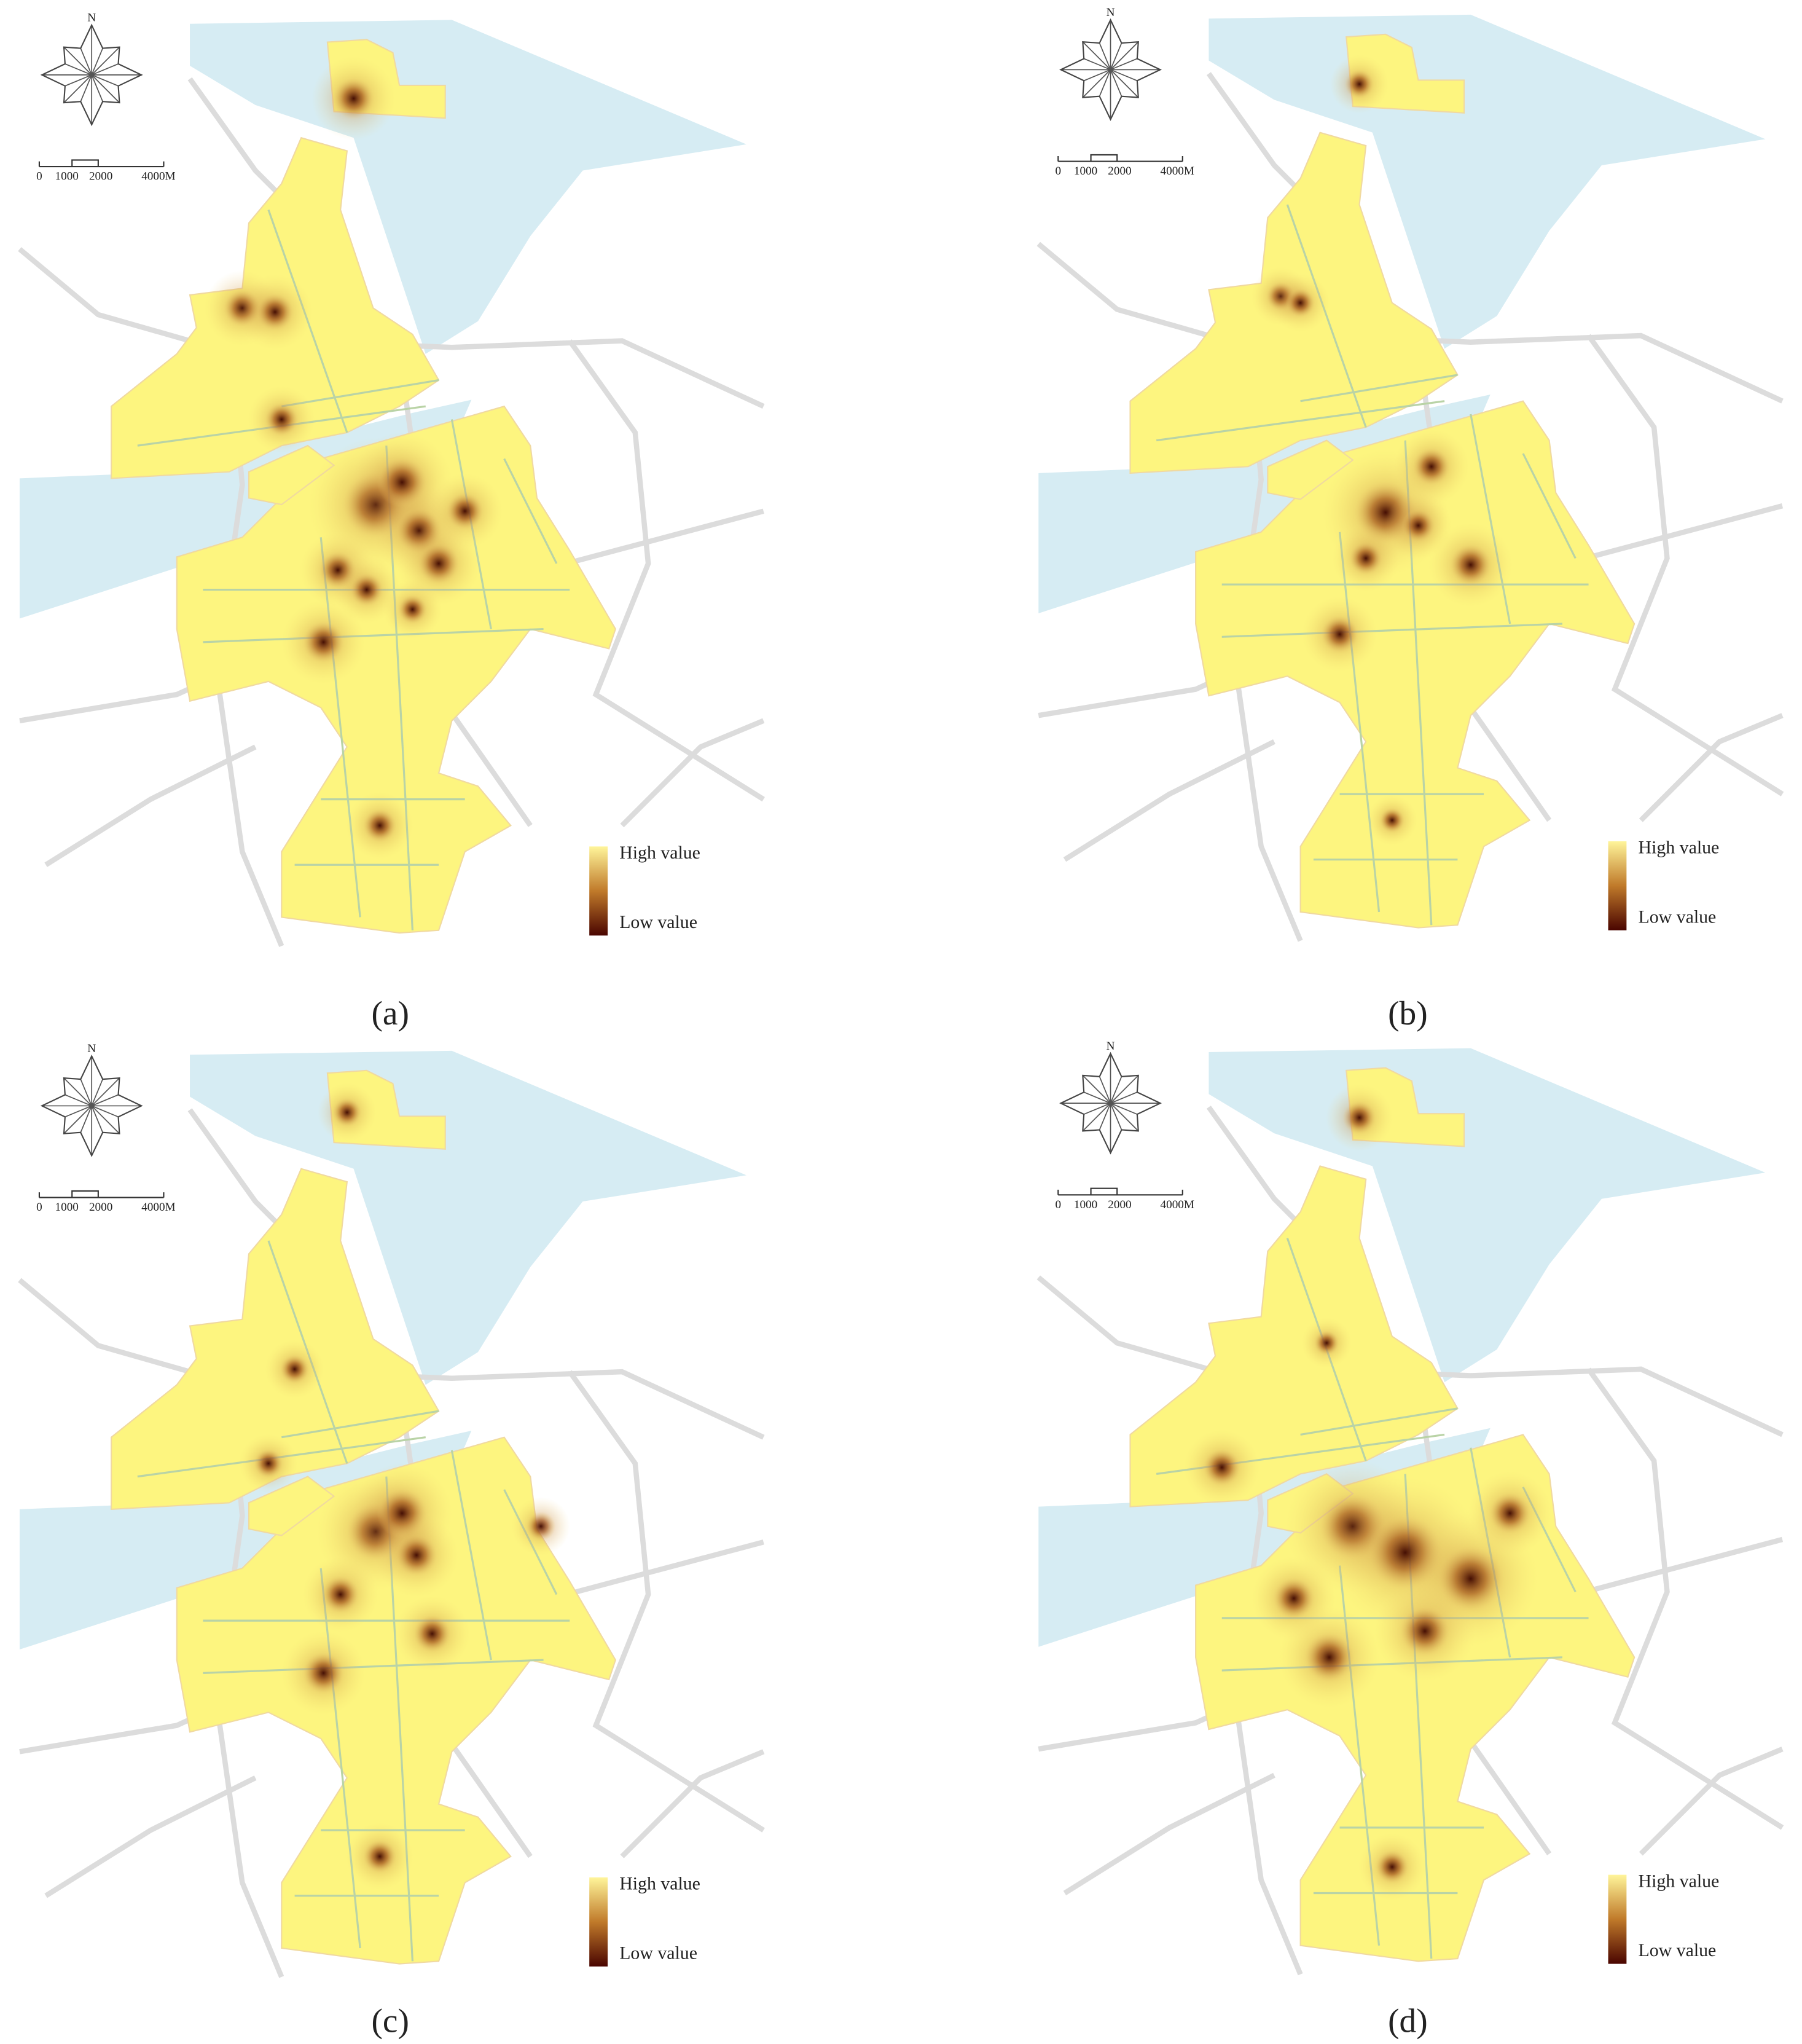  Describe the element at coordinates (390, 2020) in the screenshot. I see `panel-label: (c)` at that location.